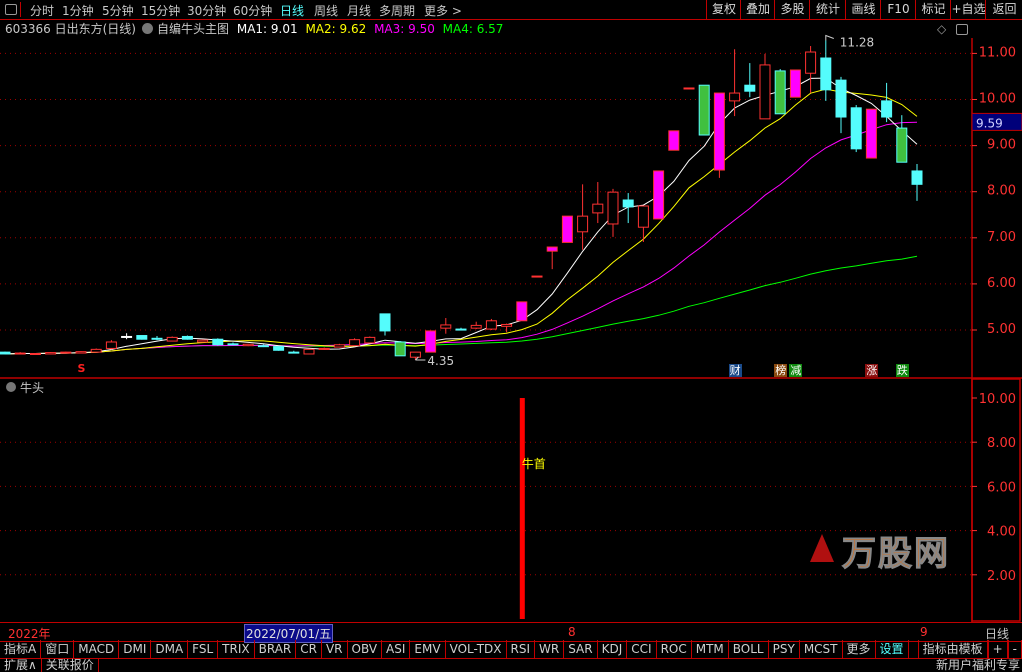 Image resolution: width=1022 pixels, height=672 pixels. Describe the element at coordinates (968, 9) in the screenshot. I see `toolbar-button: +自选` at that location.